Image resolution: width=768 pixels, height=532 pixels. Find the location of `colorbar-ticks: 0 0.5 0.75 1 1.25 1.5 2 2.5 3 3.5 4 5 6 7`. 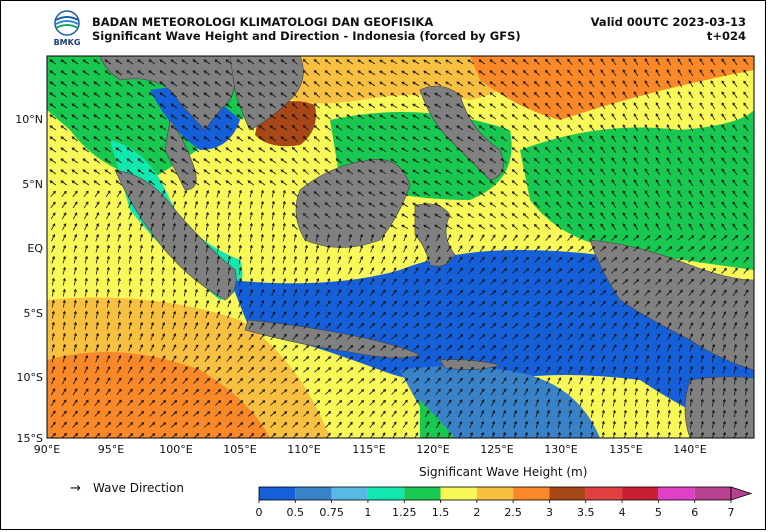

colorbar-ticks: 0 0.5 0.75 1 1.25 1.5 2 2.5 3 3.5 4 5 6 7 is located at coordinates (495, 509).